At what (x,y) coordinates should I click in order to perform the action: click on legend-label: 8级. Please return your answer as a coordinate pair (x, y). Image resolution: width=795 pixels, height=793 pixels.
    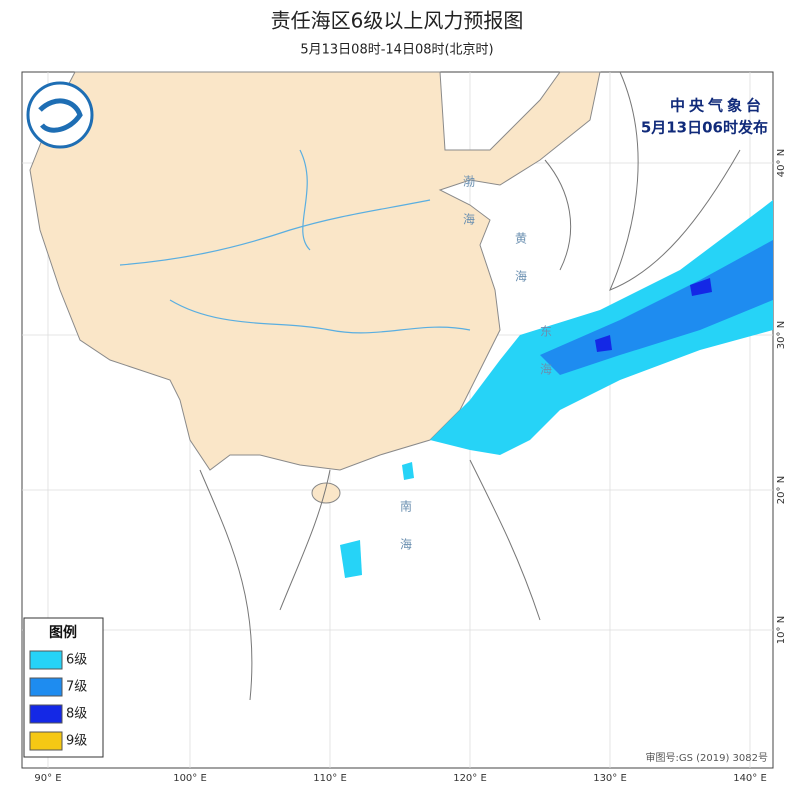
    Looking at the image, I should click on (76, 714).